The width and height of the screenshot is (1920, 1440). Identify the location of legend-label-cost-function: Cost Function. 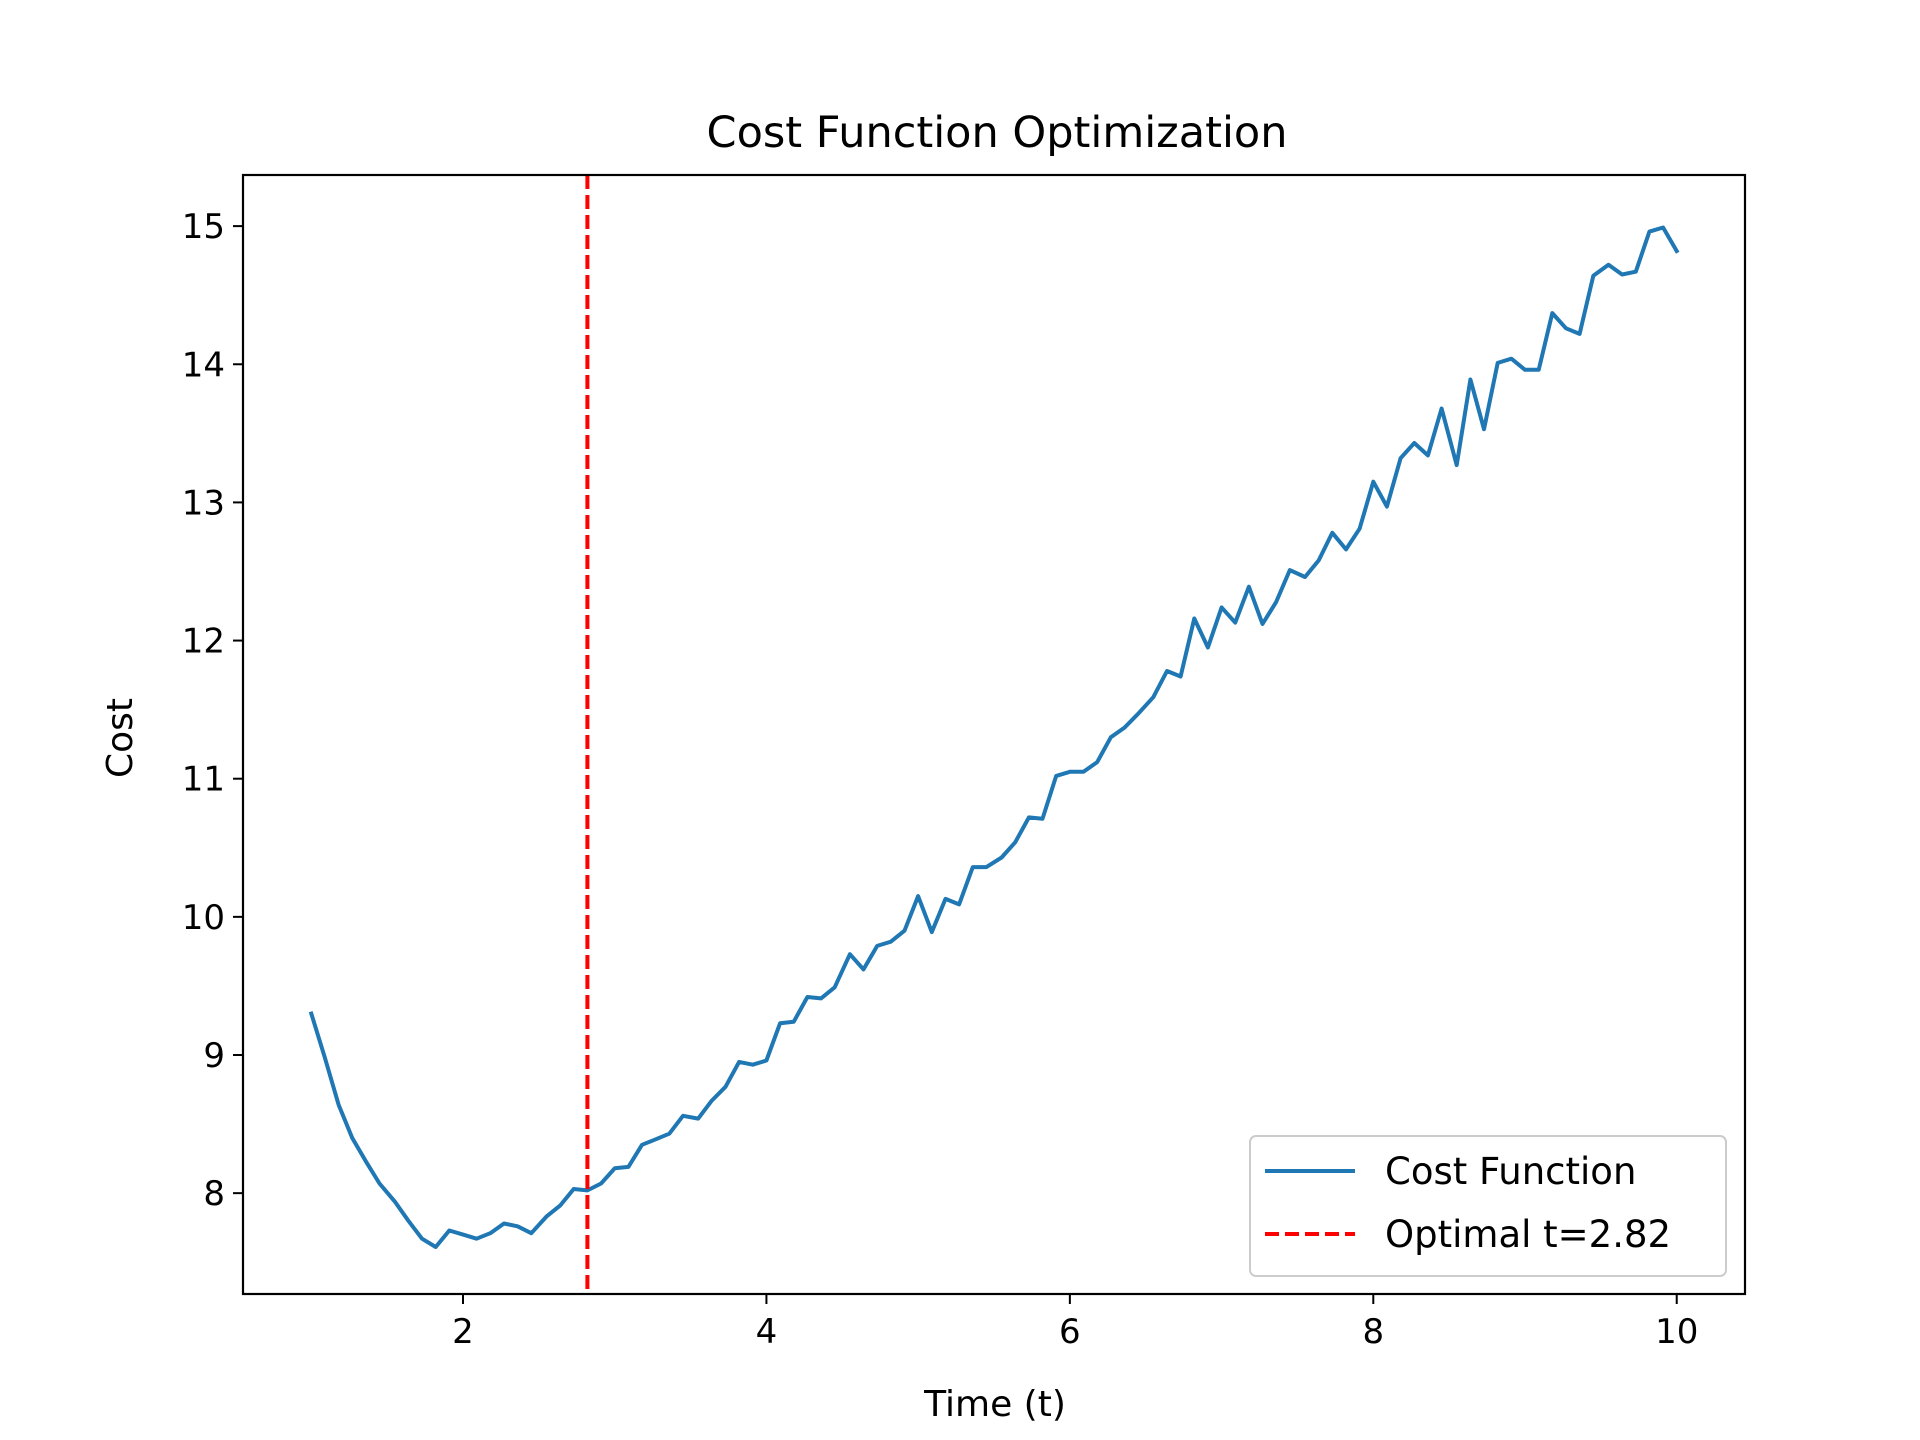
(1510, 1171).